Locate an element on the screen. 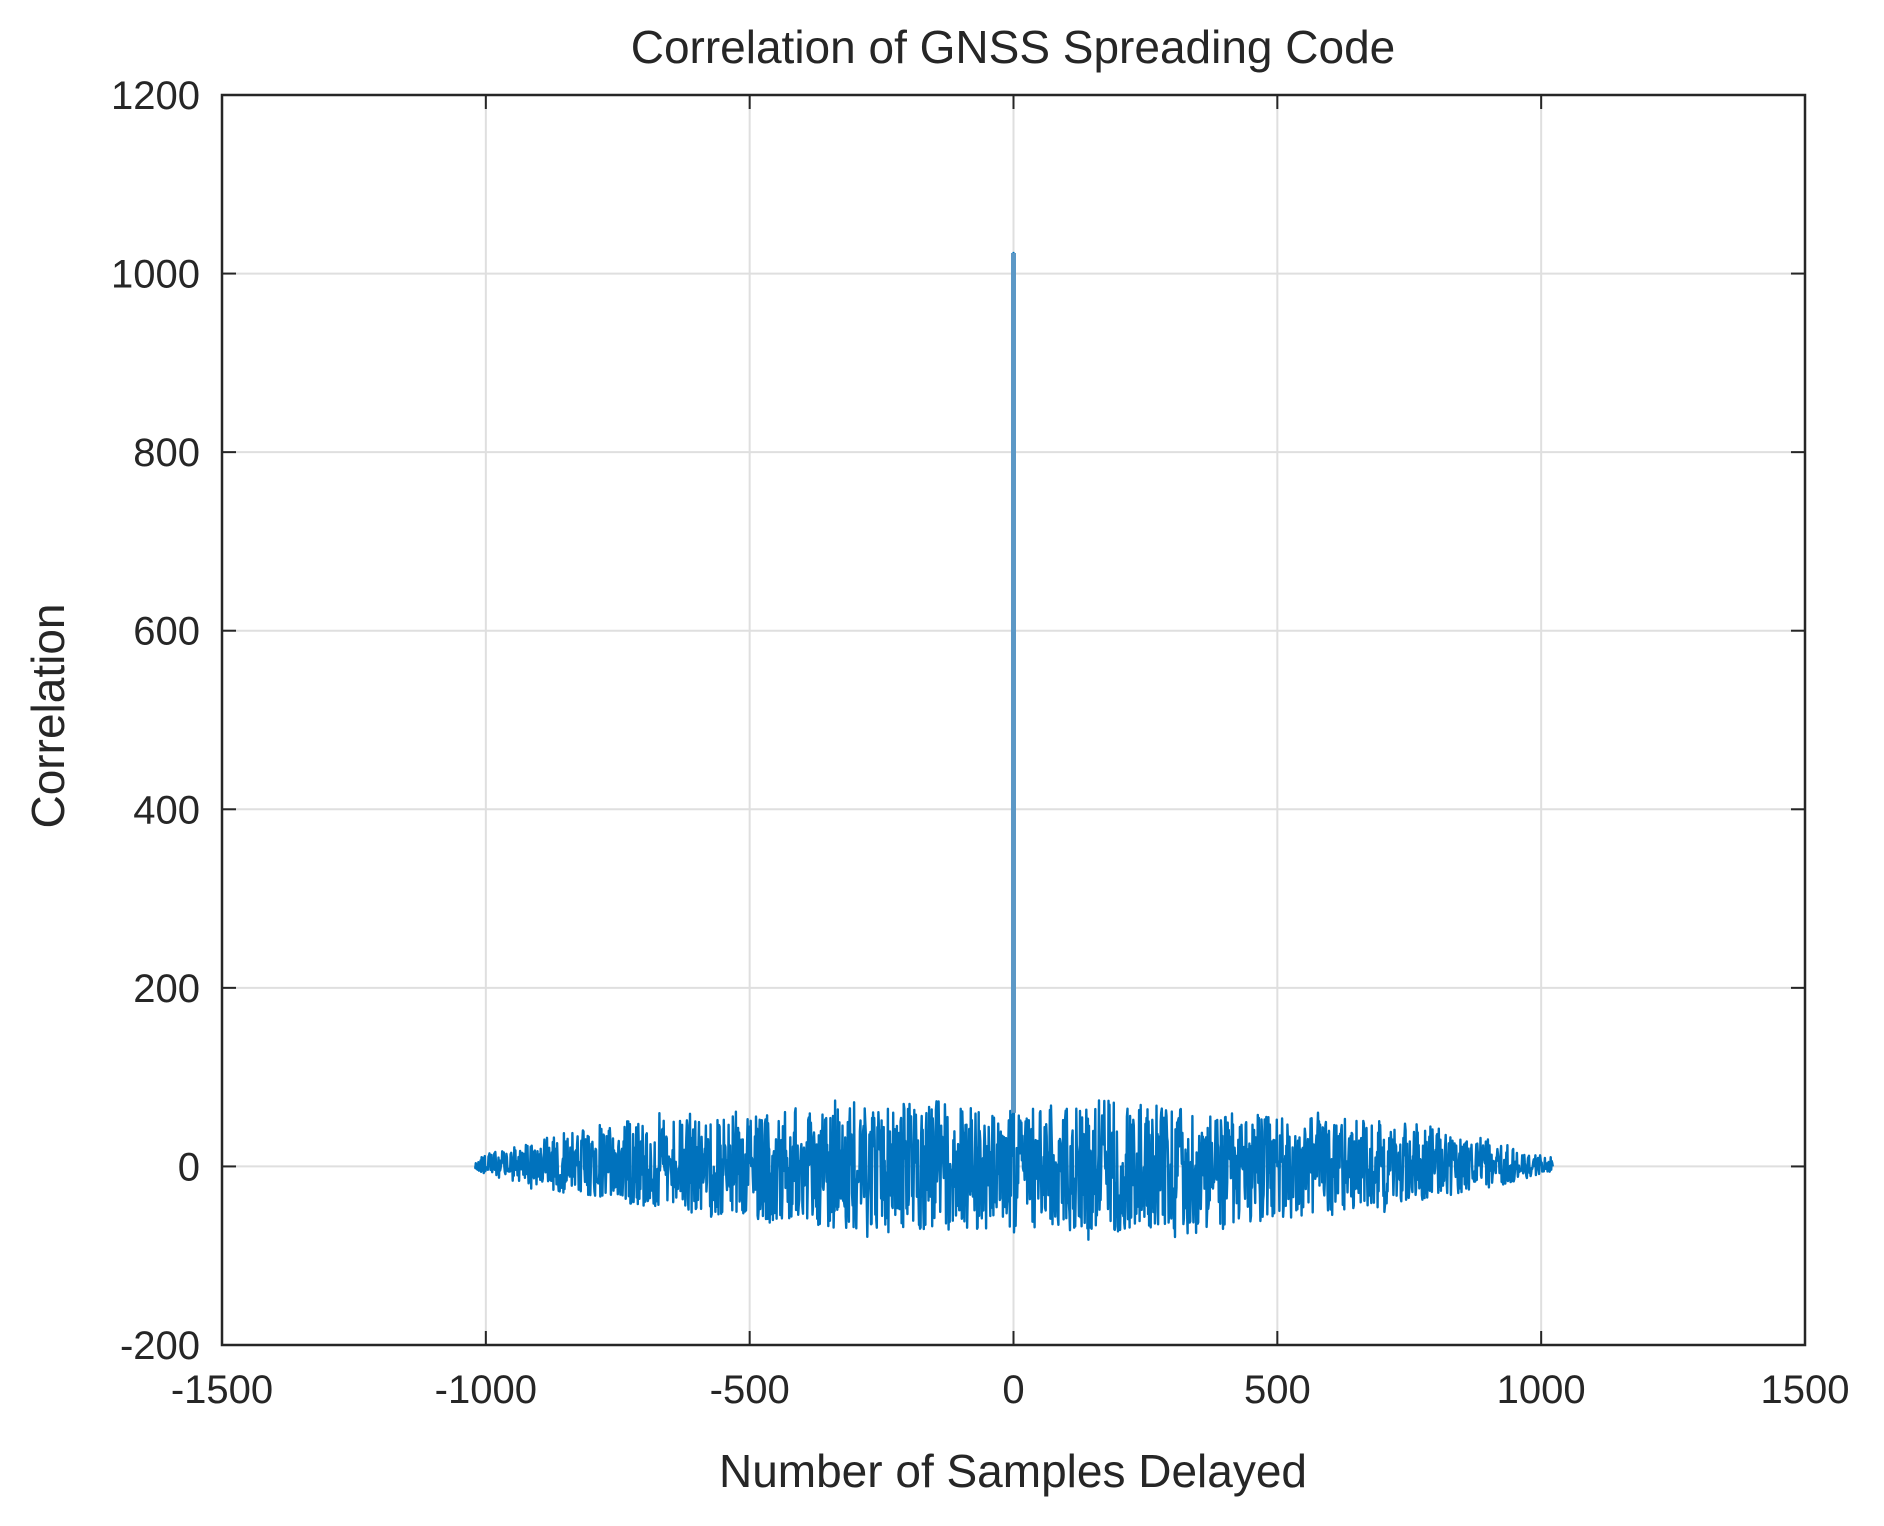 The width and height of the screenshot is (1884, 1526). y-tick-label: 1200 is located at coordinates (155, 96).